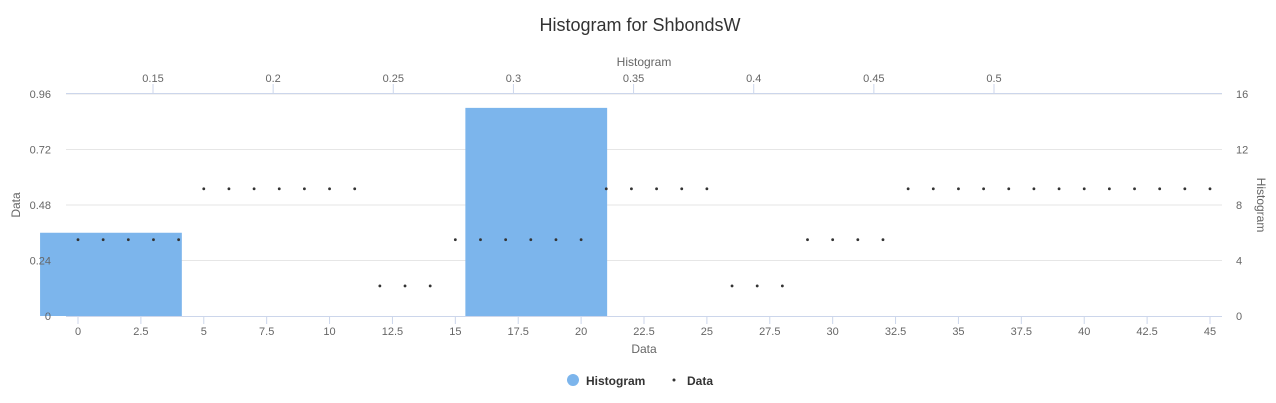  I want to click on legend-item-histogram: Histogram, so click(606, 381).